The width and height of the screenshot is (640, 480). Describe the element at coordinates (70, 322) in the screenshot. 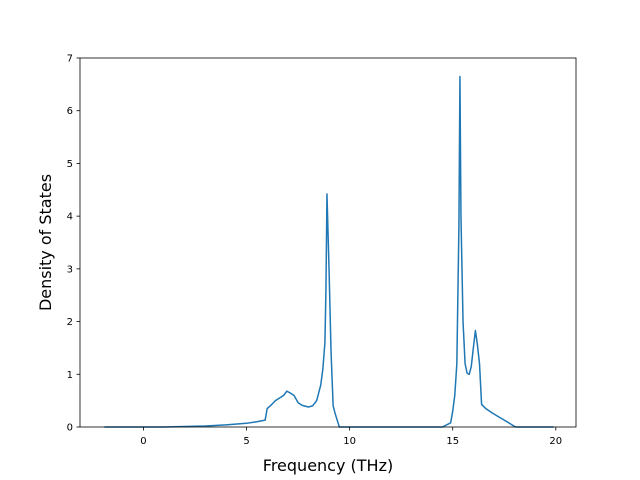

I see `y-tick-label: 2` at that location.